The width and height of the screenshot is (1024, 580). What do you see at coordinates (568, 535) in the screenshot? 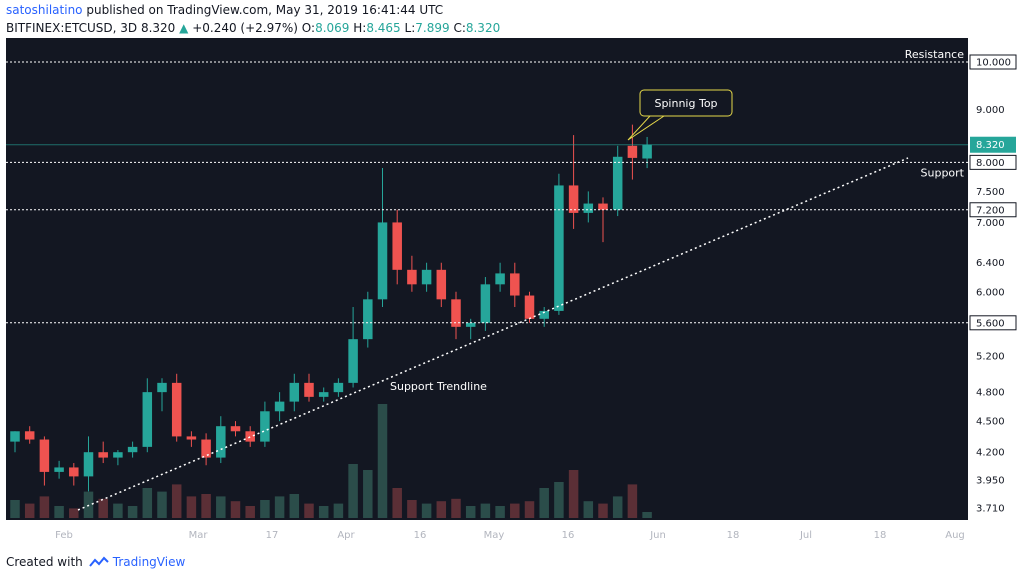
I see `x-tick-label: 16` at bounding box center [568, 535].